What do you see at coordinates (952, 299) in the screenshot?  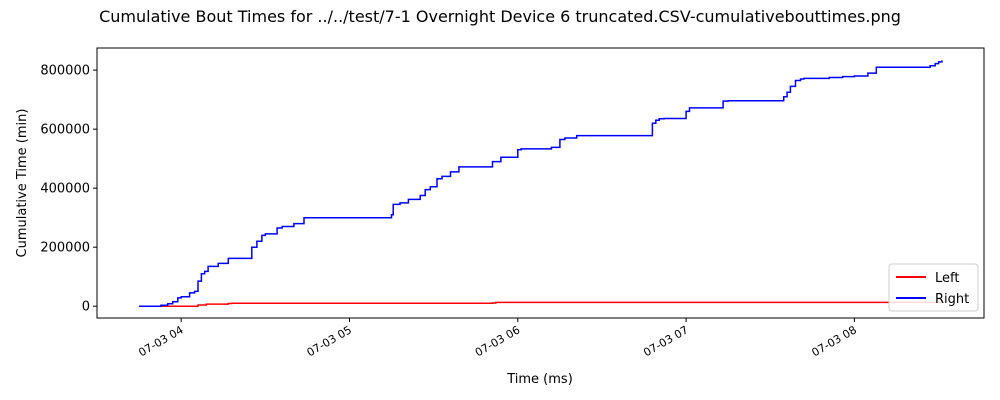 I see `legend-label-right: Right` at bounding box center [952, 299].